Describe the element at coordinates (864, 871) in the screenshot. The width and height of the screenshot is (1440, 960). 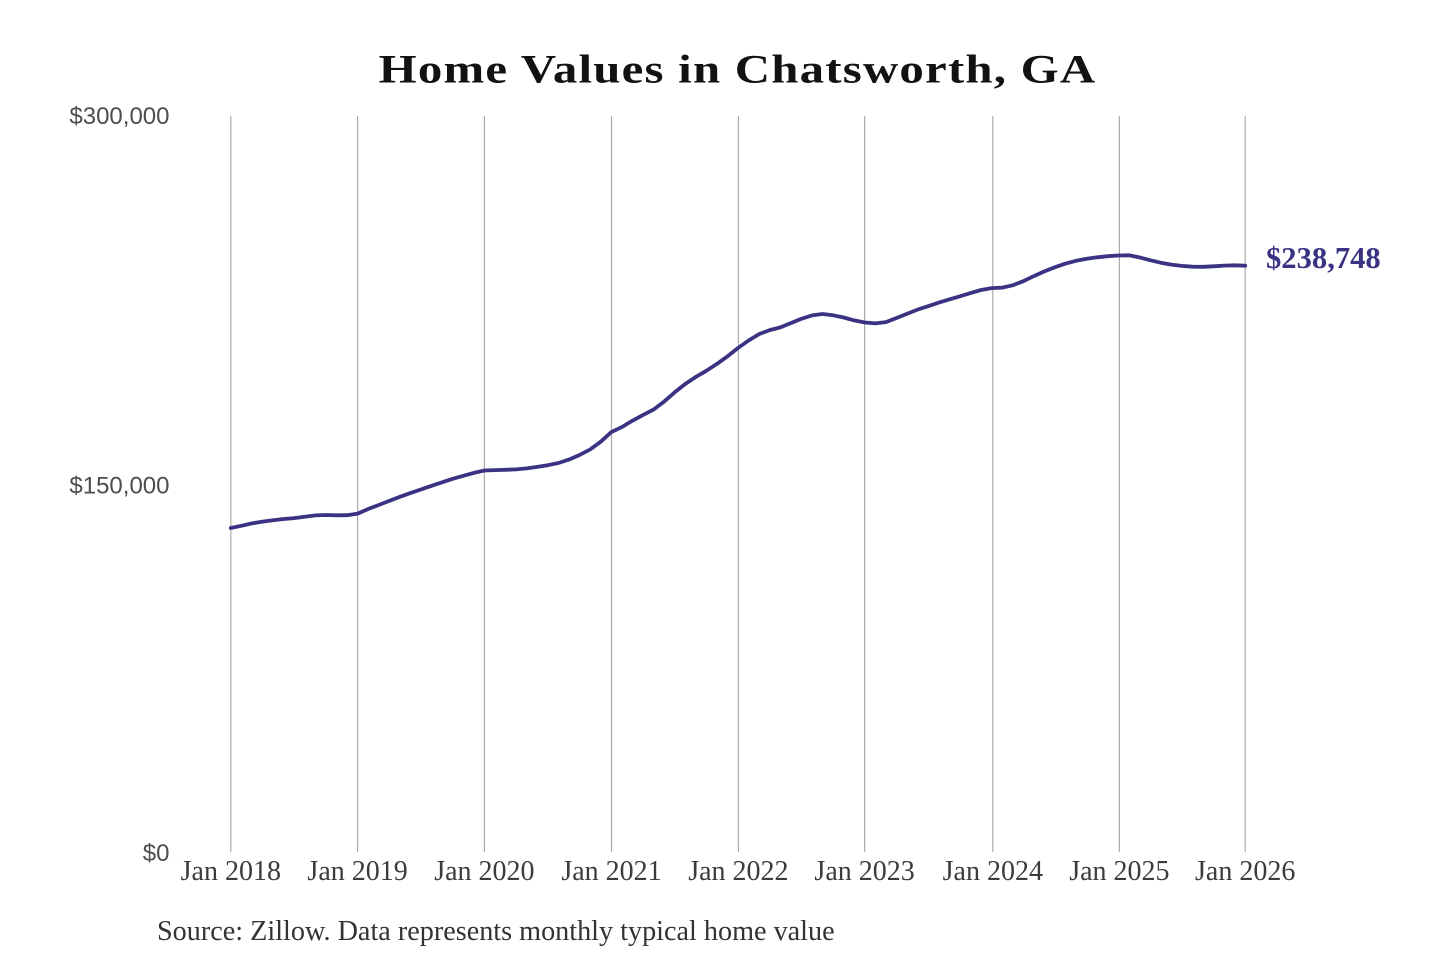
I see `svg-text: Jan 2023` at that location.